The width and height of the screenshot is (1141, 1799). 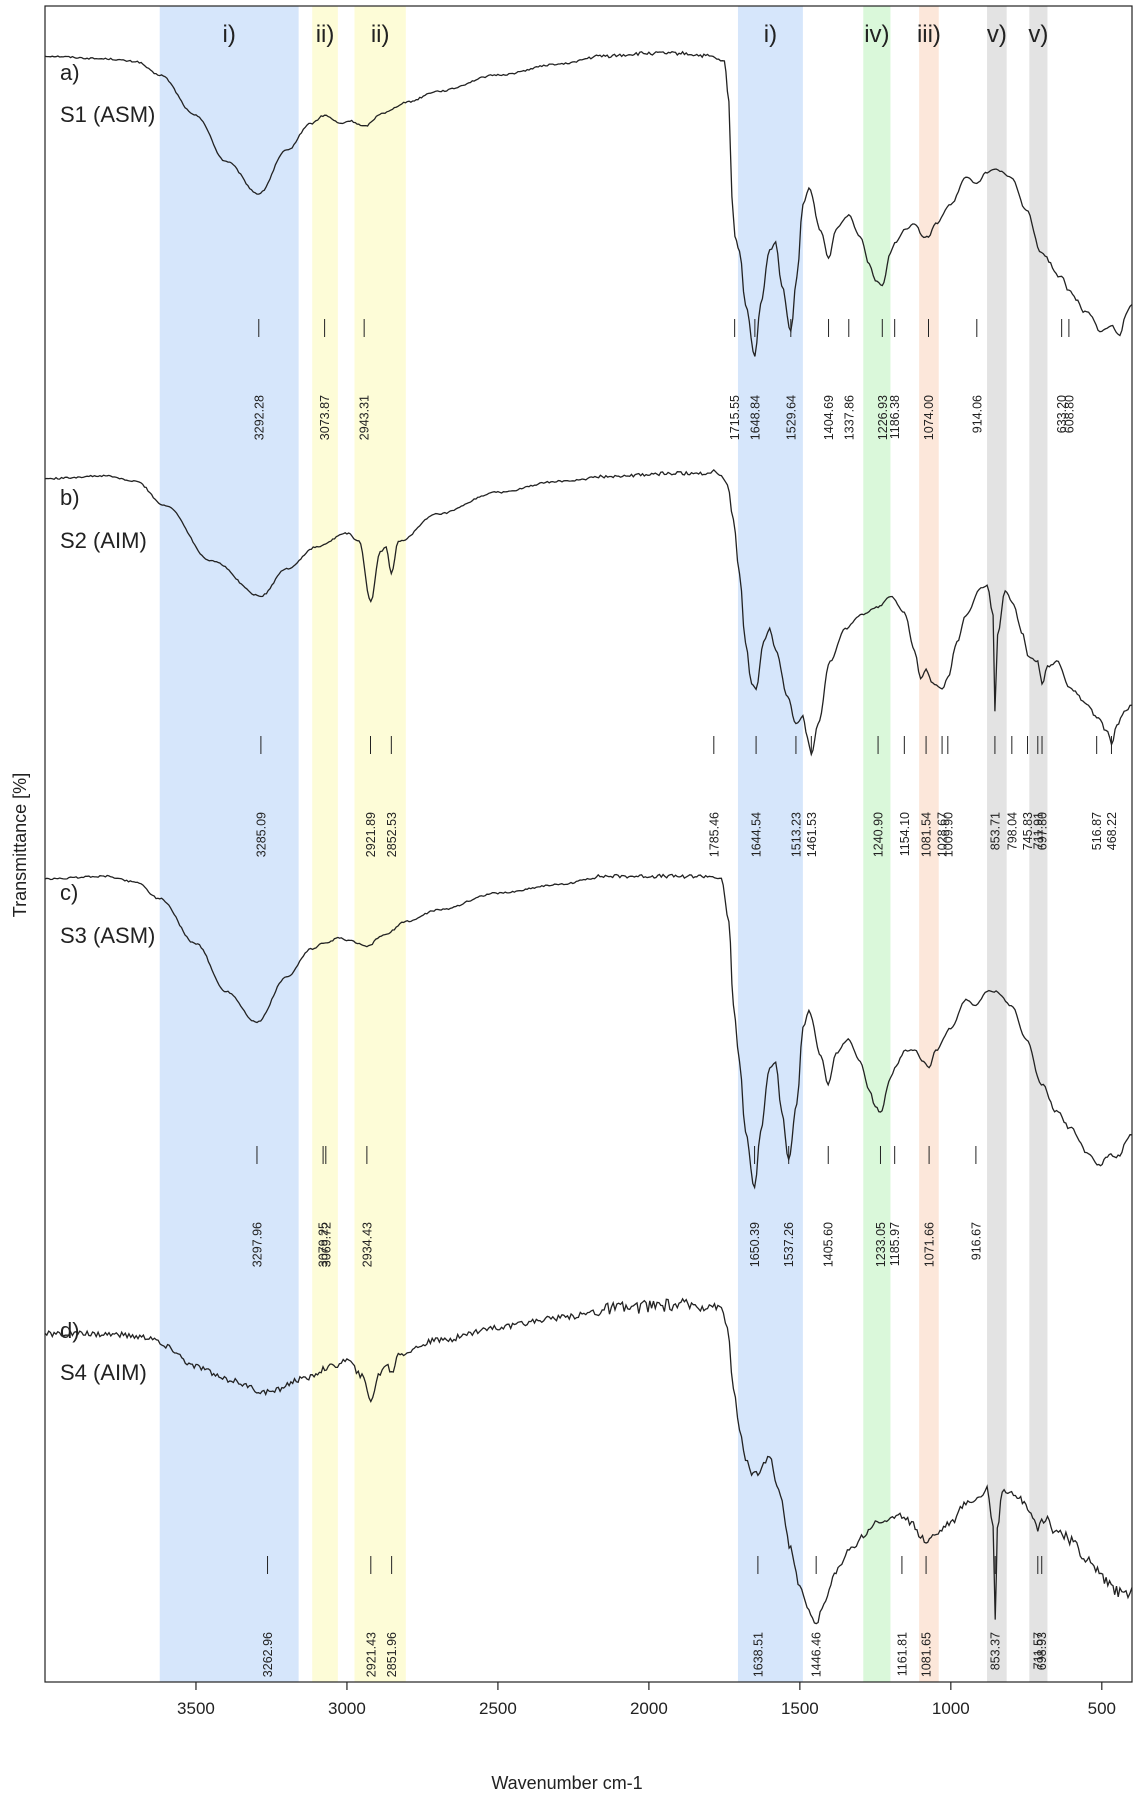 What do you see at coordinates (325, 34) in the screenshot?
I see `band-label-1: ii)` at bounding box center [325, 34].